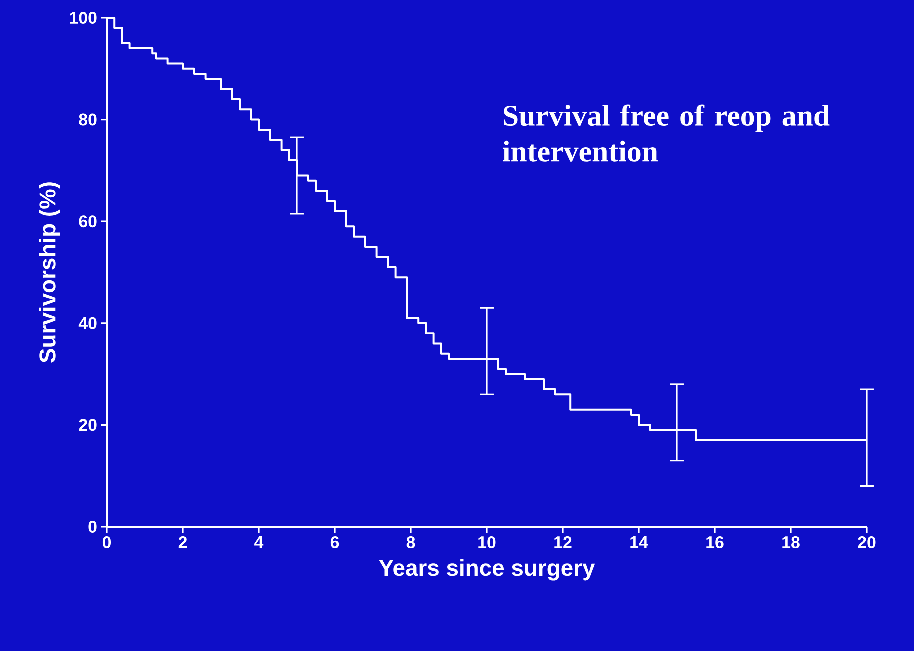 The height and width of the screenshot is (651, 914). I want to click on y-tick-label: 0, so click(92, 526).